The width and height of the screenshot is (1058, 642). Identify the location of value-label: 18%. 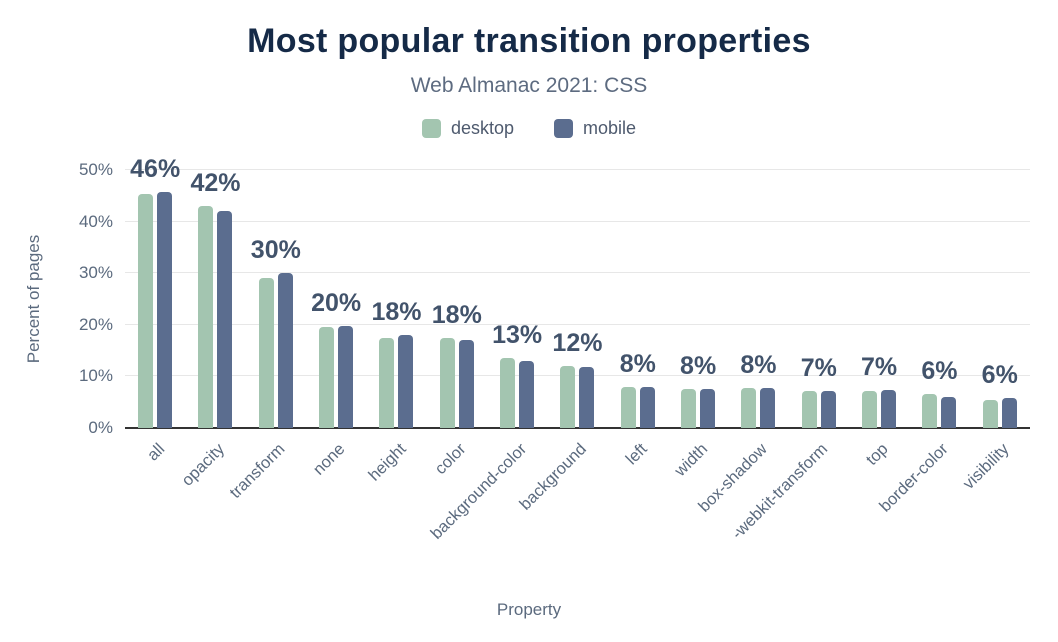
(456, 314).